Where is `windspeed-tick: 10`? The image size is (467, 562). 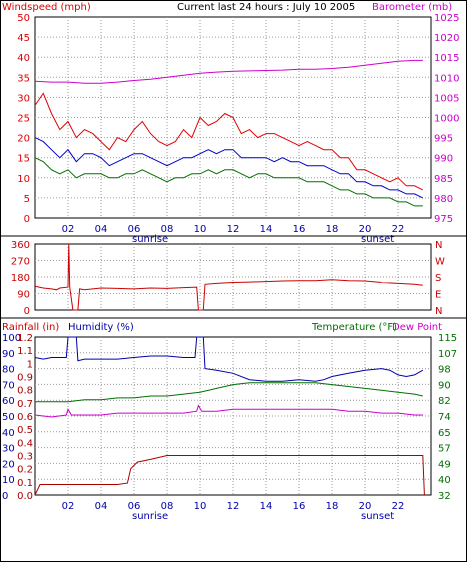
windspeed-tick: 10 is located at coordinates (23, 179).